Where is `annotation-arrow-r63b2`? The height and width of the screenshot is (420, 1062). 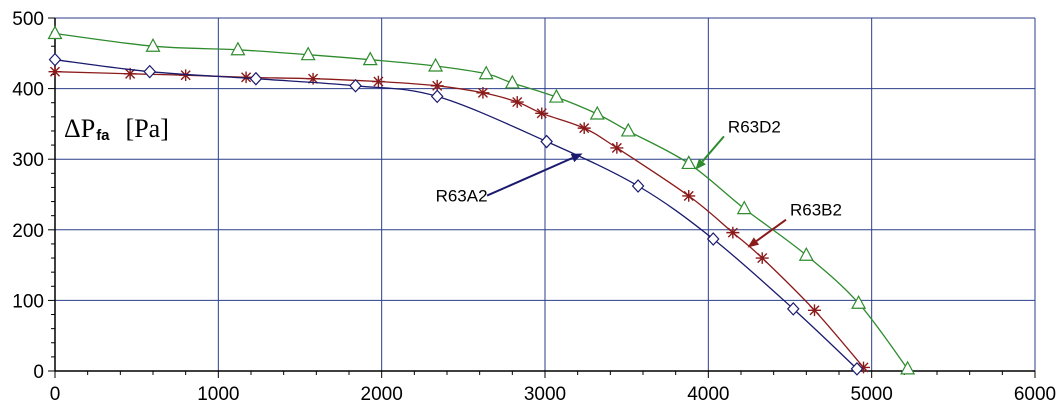 annotation-arrow-r63b2 is located at coordinates (771, 230).